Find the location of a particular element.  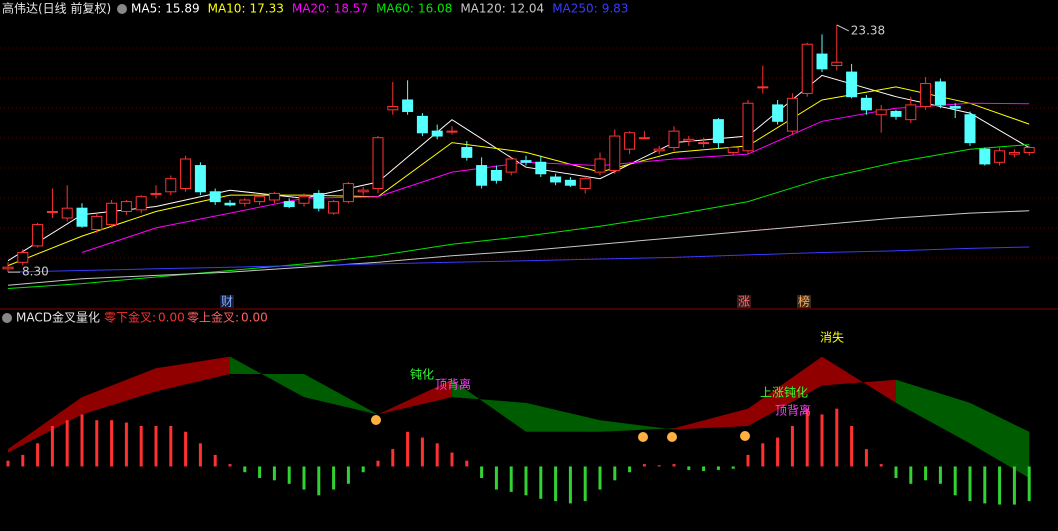

legend-name: MA5: is located at coordinates (146, 9).